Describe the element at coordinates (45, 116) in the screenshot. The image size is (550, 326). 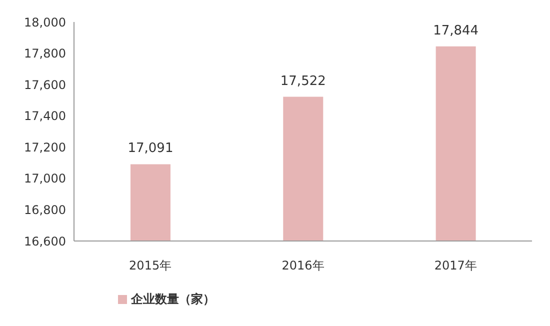
I see `y-tick-label: 17,400` at that location.